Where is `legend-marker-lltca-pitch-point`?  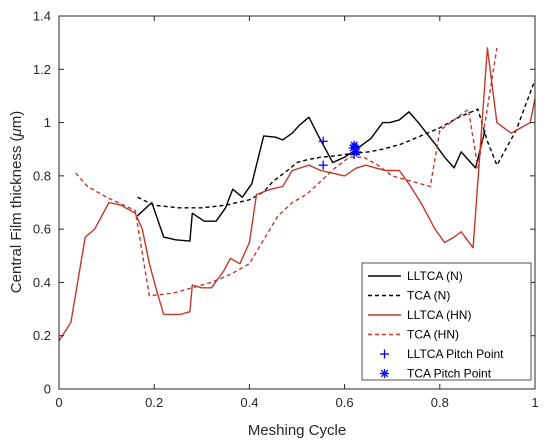 legend-marker-lltca-pitch-point is located at coordinates (384, 354).